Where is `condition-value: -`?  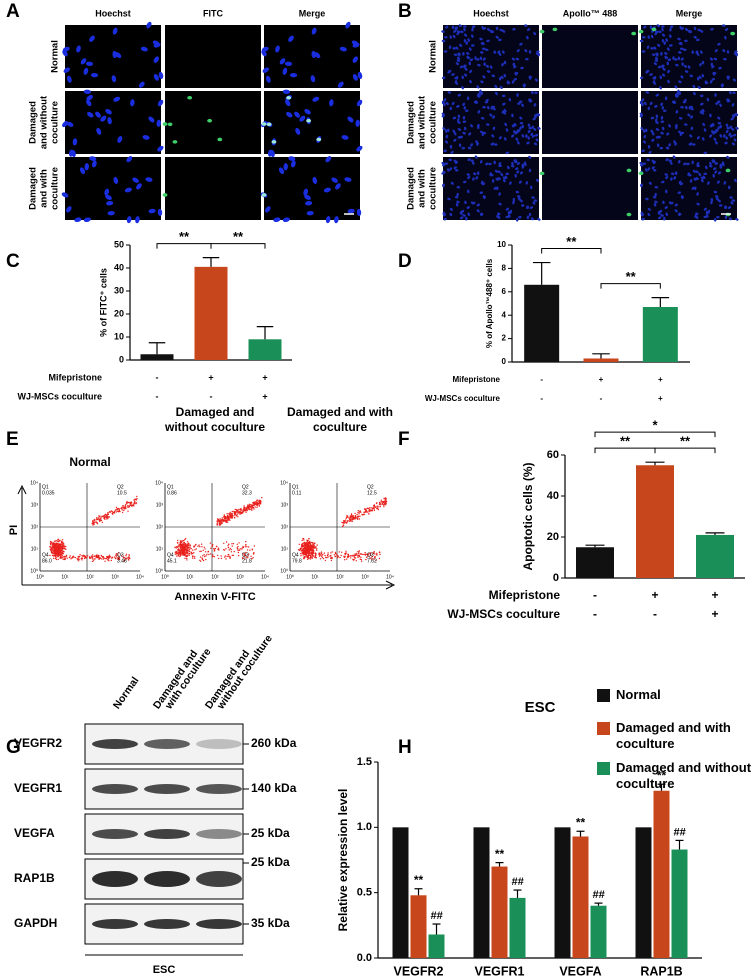
condition-value: - is located at coordinates (595, 595).